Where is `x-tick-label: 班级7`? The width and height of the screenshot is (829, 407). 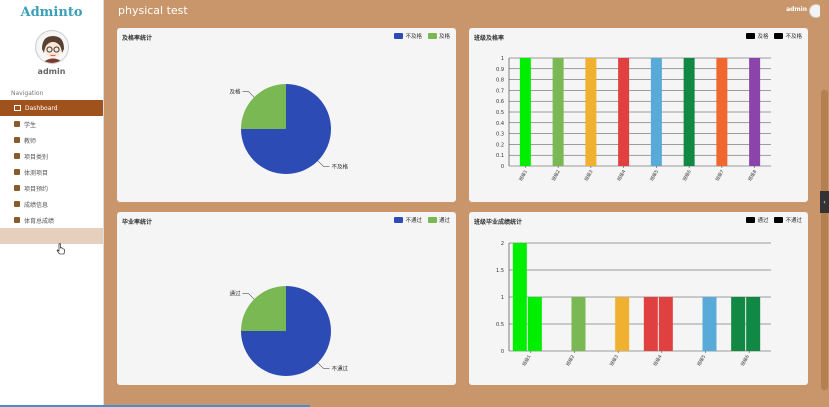
x-tick-label: 班级7 is located at coordinates (720, 175).